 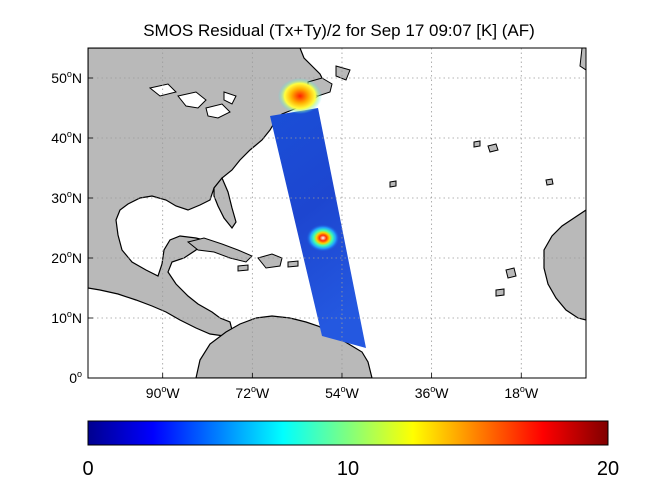 What do you see at coordinates (87, 469) in the screenshot?
I see `colorbar-min-label: 0` at bounding box center [87, 469].